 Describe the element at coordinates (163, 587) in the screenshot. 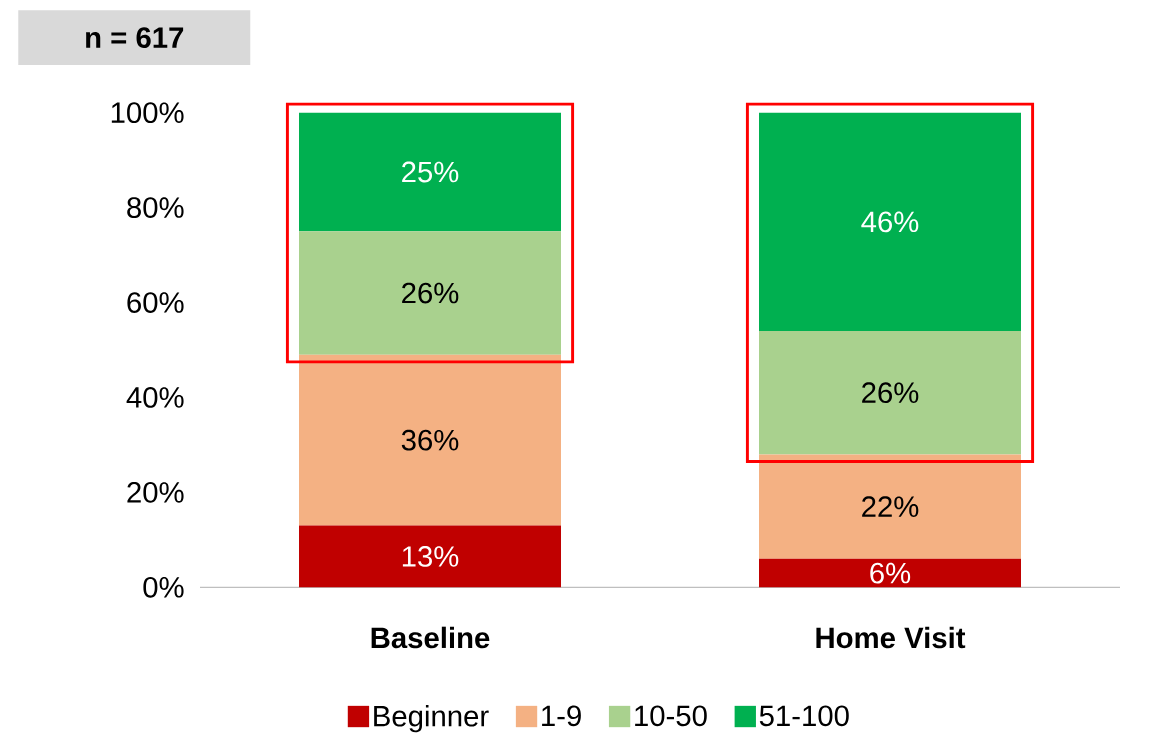

I see `y-tick-label: 0%` at that location.